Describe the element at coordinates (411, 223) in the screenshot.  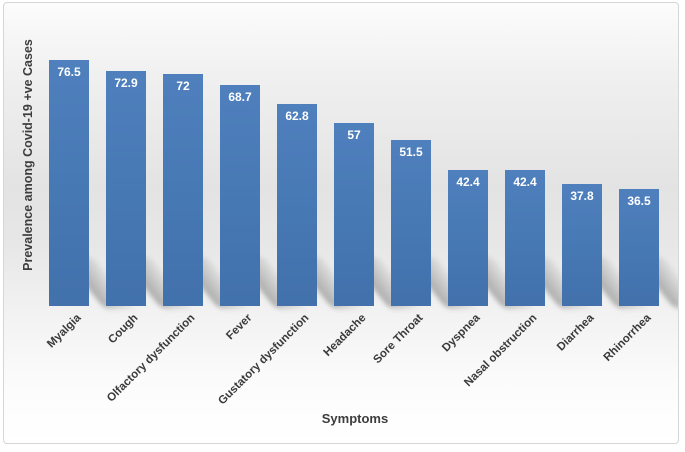
I see `bar-sore-throat: 51.5` at that location.